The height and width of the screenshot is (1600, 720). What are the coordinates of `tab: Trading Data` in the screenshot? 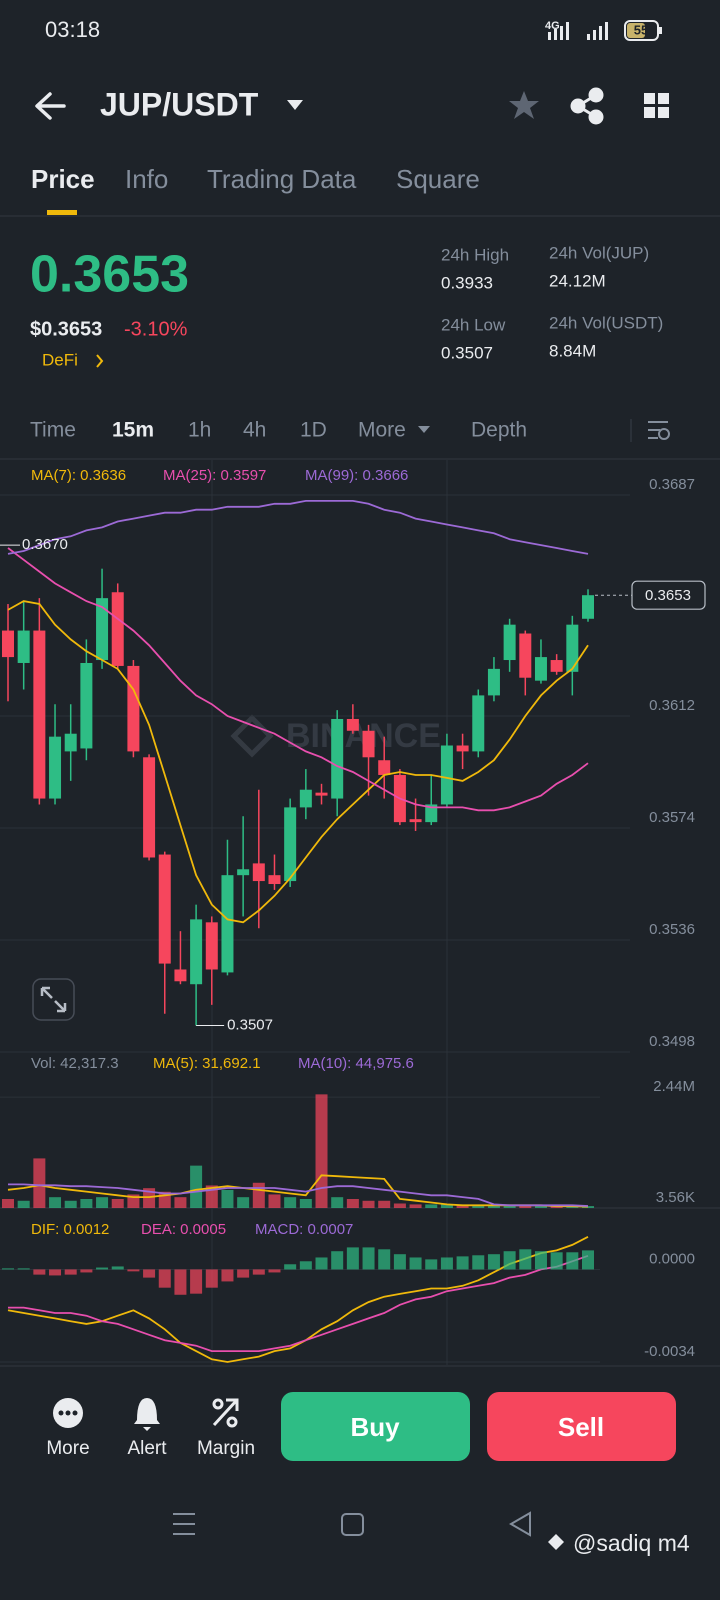 It's located at (282, 179).